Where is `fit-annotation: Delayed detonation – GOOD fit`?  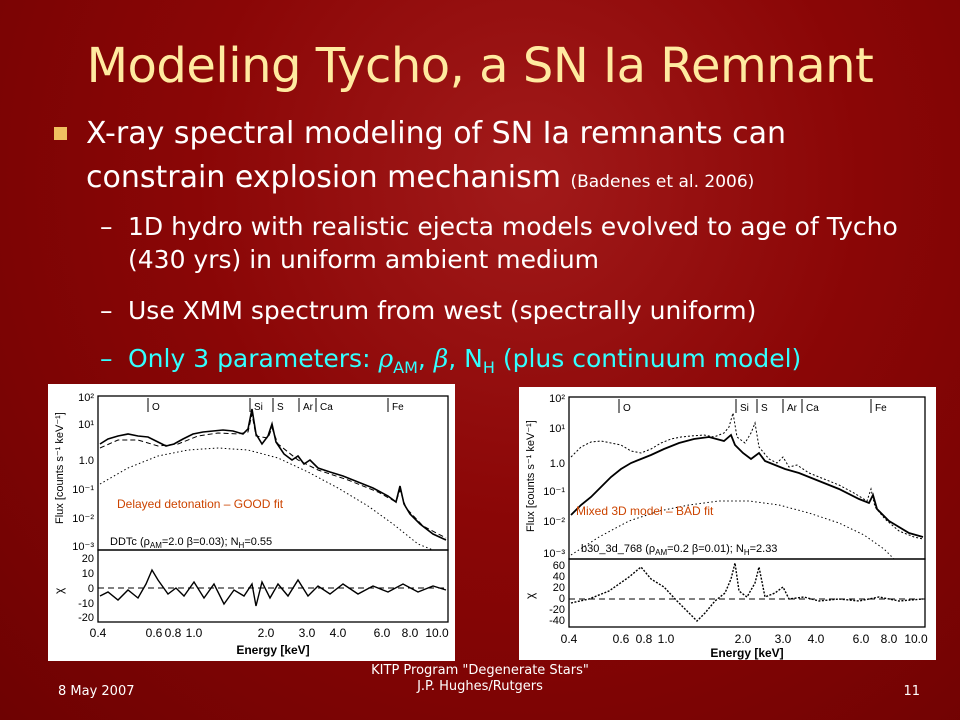
fit-annotation: Delayed detonation – GOOD fit is located at coordinates (200, 504).